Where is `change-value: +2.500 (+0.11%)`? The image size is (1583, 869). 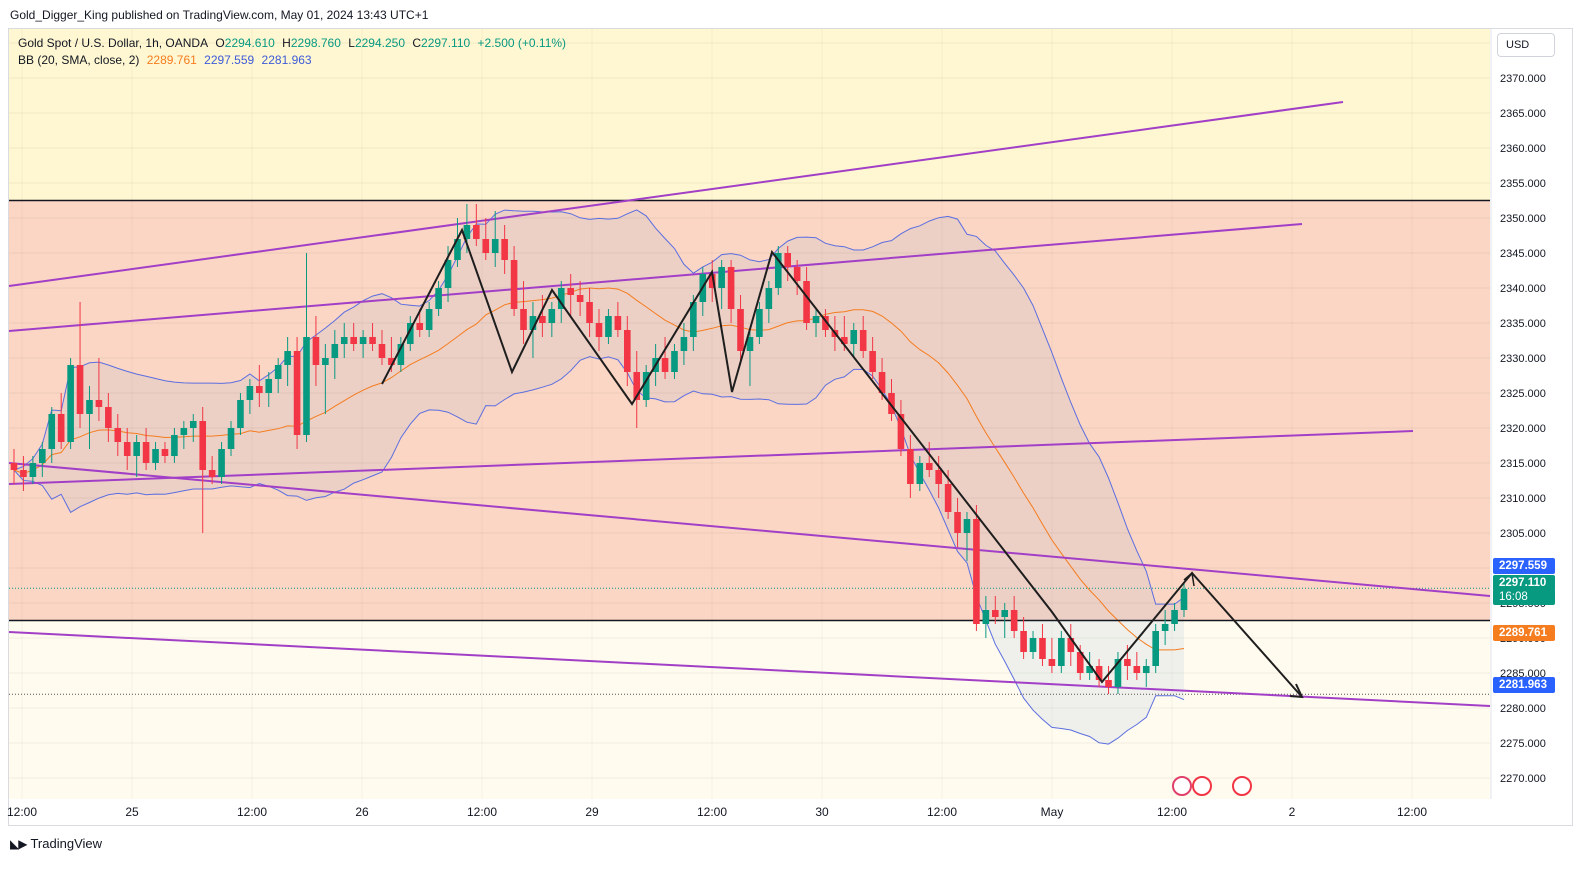
change-value: +2.500 (+0.11%) is located at coordinates (522, 43).